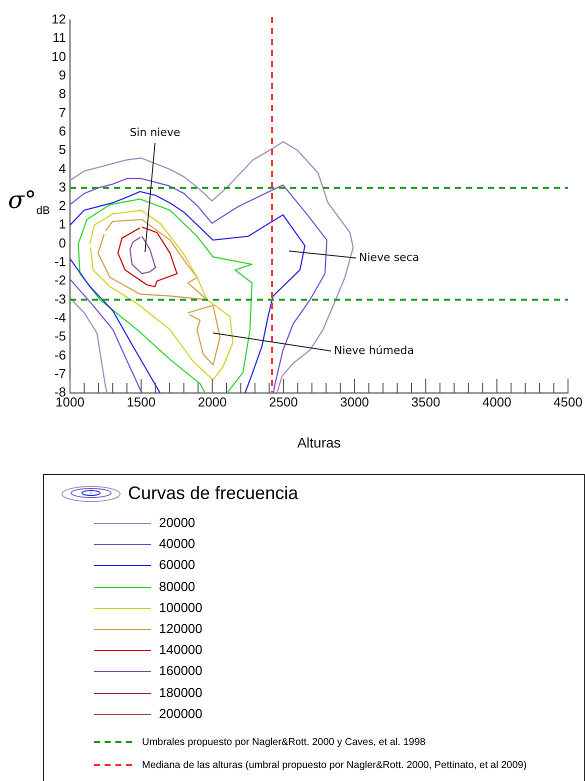  Describe the element at coordinates (212, 402) in the screenshot. I see `x-tick-label: 2000` at that location.